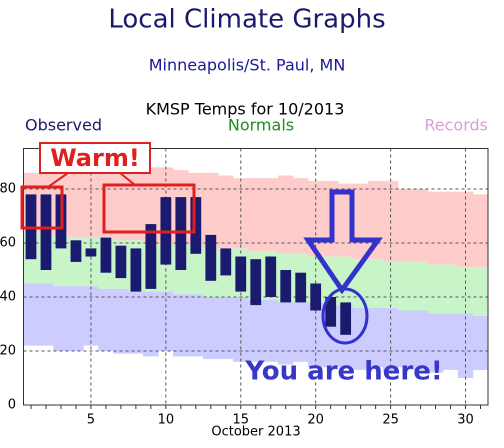 The height and width of the screenshot is (448, 504). What do you see at coordinates (247, 65) in the screenshot?
I see `page-subtitle: Minneapolis/St. Paul, MN` at bounding box center [247, 65].